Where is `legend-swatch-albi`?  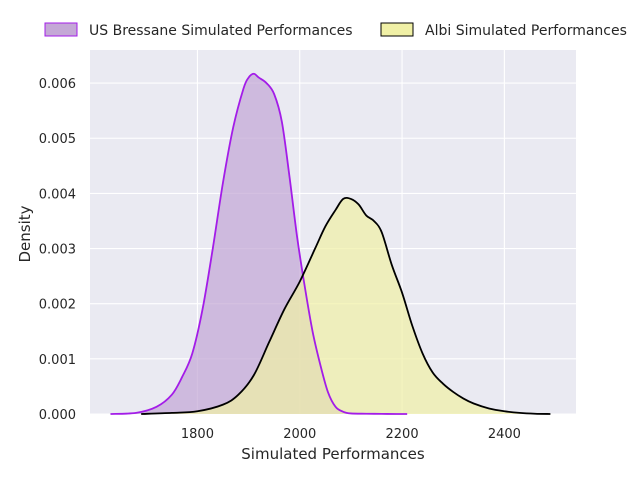
legend-swatch-albi is located at coordinates (397, 29).